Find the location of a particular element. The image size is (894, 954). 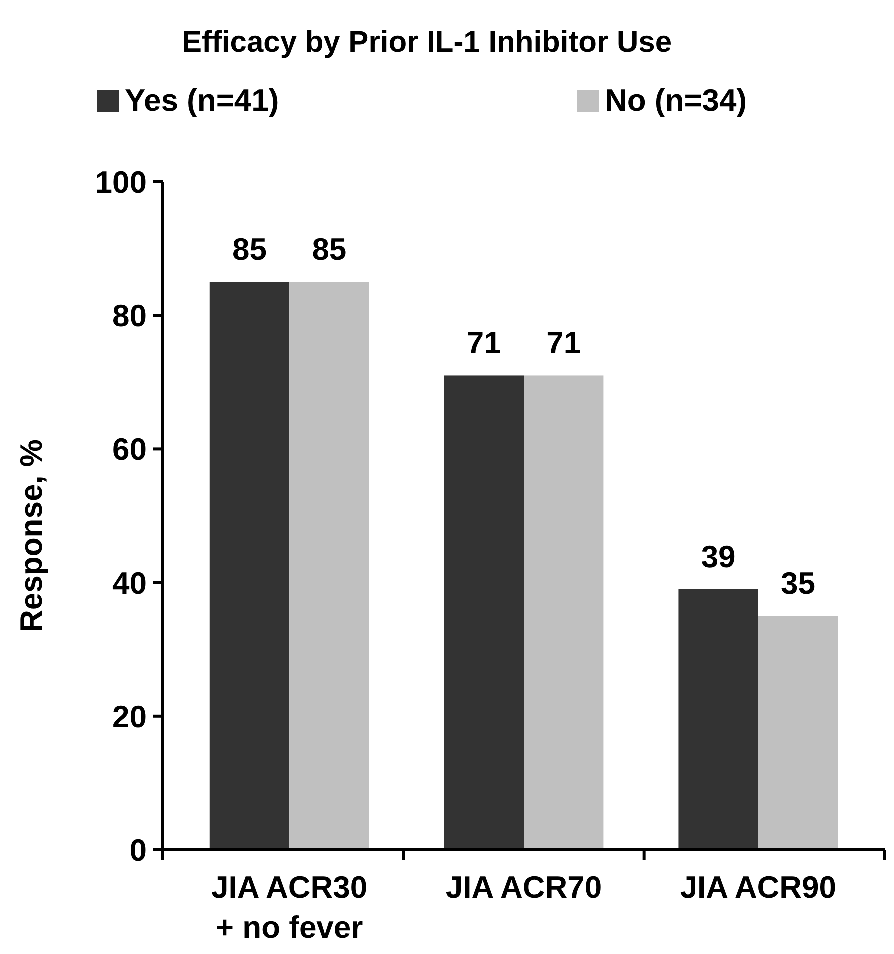

y-axis-title: Response, % is located at coordinates (31, 536).